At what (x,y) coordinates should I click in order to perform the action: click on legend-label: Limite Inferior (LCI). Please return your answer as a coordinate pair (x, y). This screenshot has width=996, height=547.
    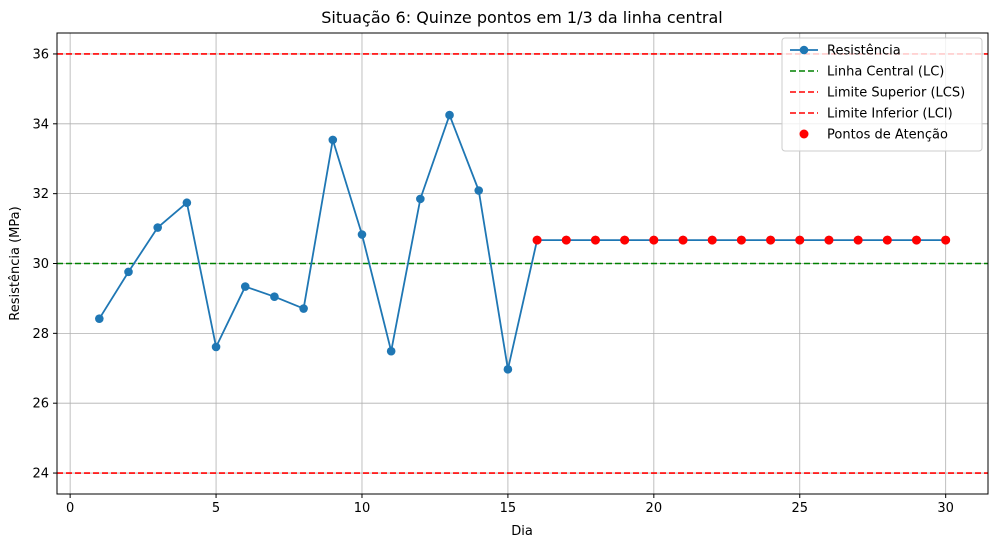
    Looking at the image, I should click on (890, 114).